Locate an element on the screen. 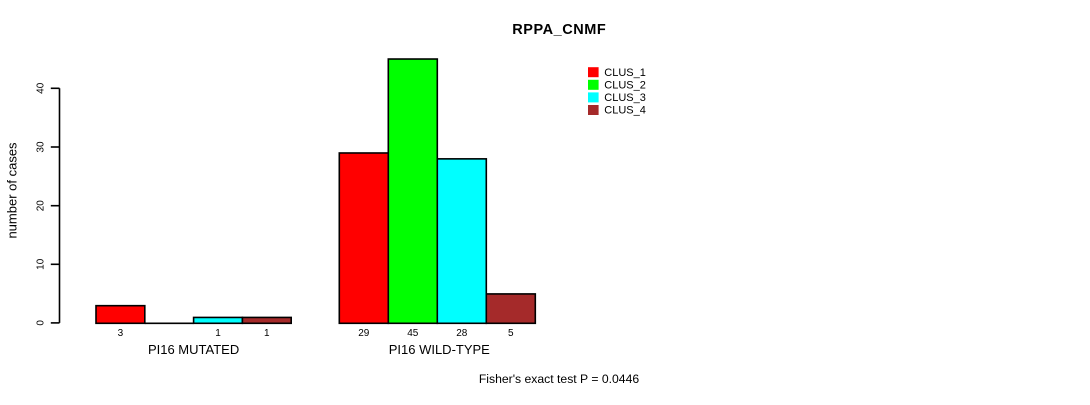  svg-text: 29 is located at coordinates (364, 333).